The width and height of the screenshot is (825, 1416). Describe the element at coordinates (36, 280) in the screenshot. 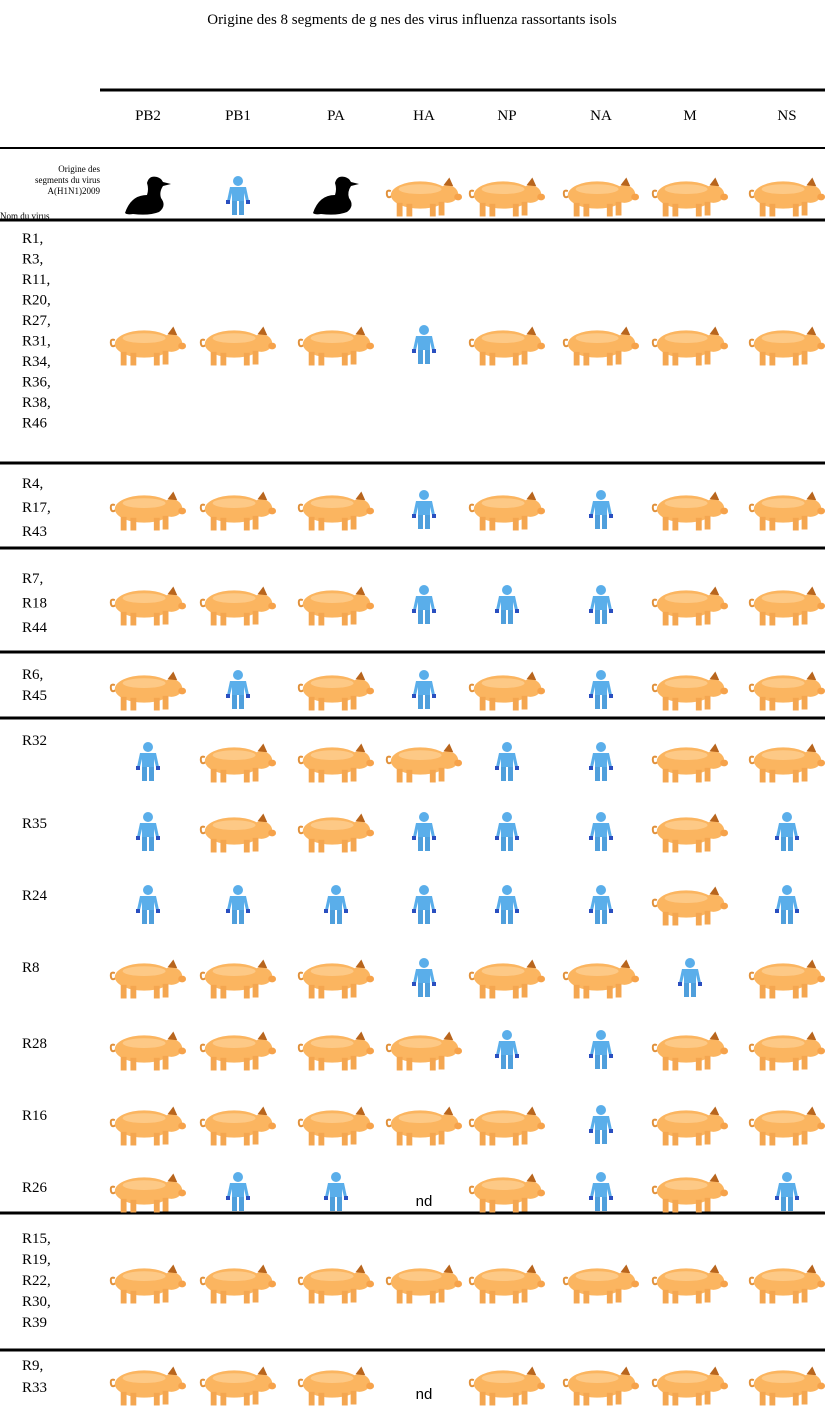

I see `row-label: R11,` at that location.